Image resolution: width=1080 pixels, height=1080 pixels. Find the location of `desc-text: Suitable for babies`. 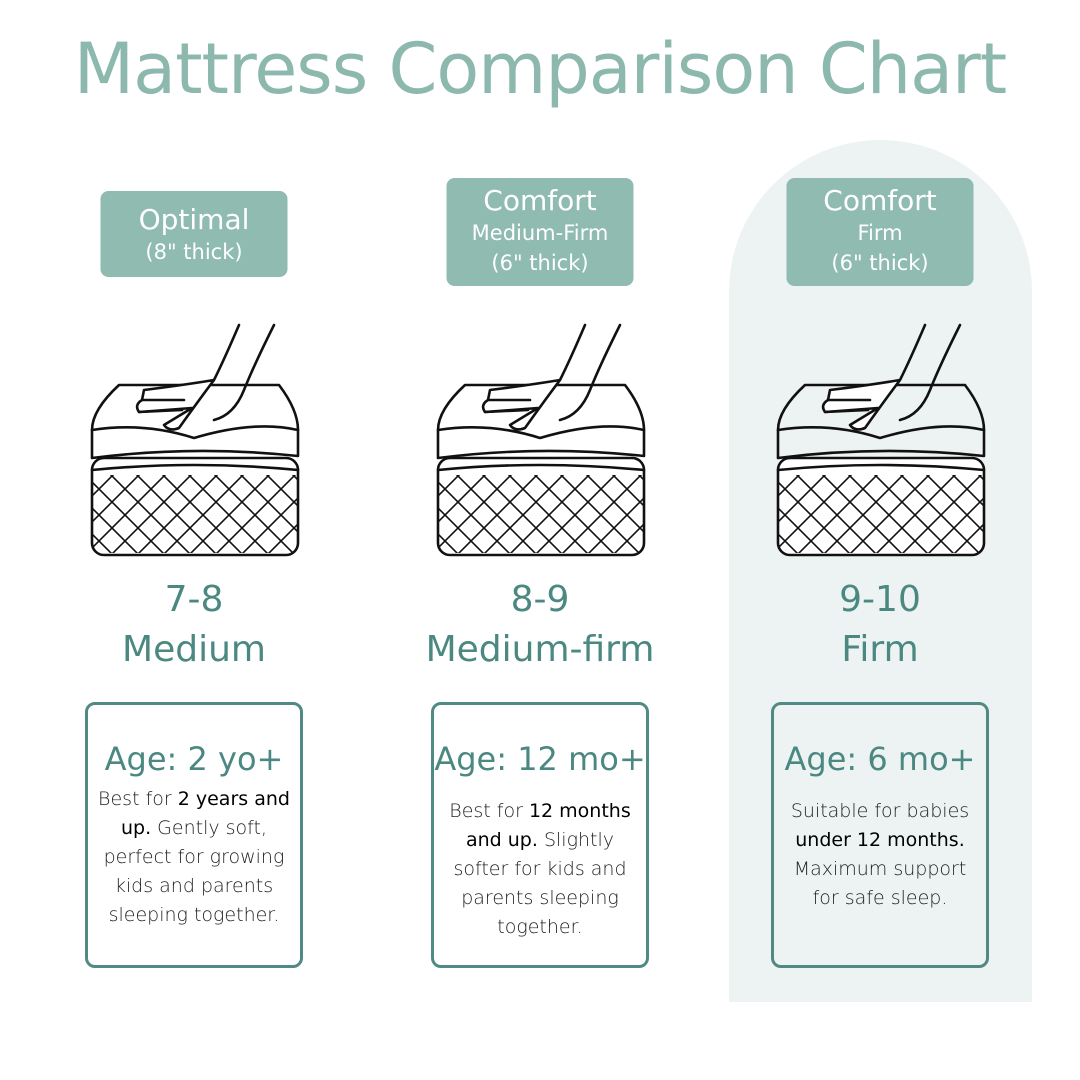

desc-text: Suitable for babies is located at coordinates (880, 811).